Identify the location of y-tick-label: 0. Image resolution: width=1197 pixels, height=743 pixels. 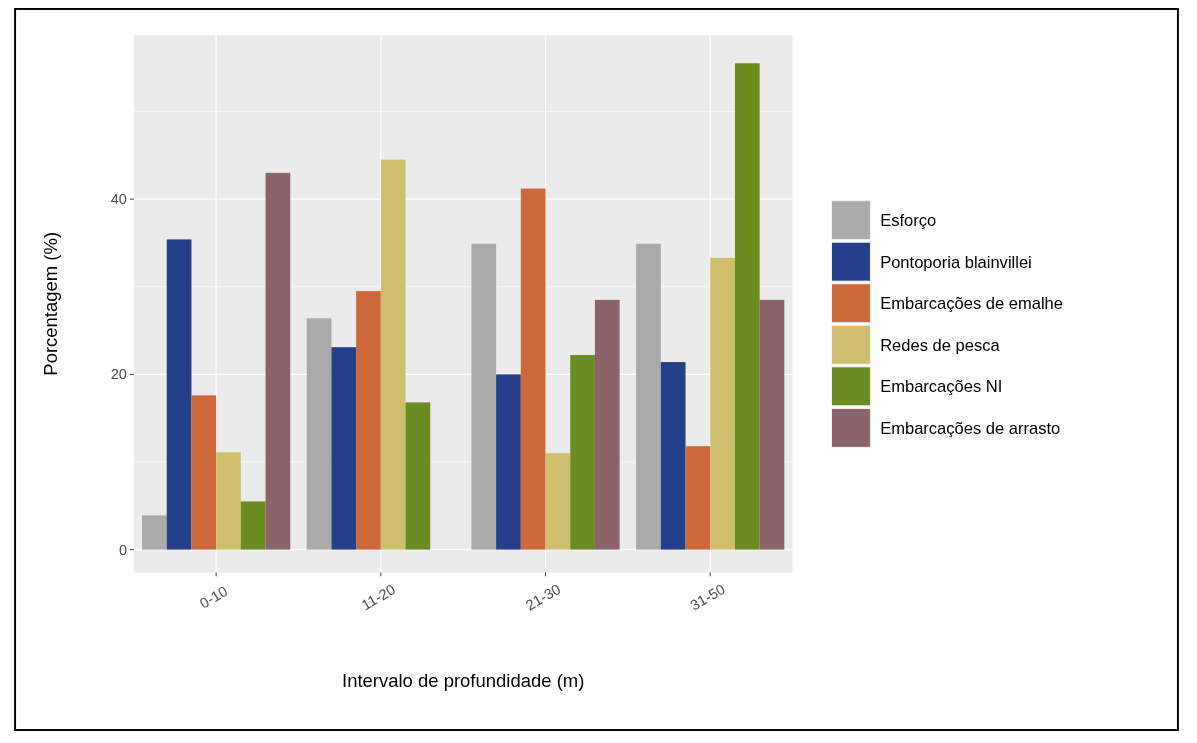
(122, 549).